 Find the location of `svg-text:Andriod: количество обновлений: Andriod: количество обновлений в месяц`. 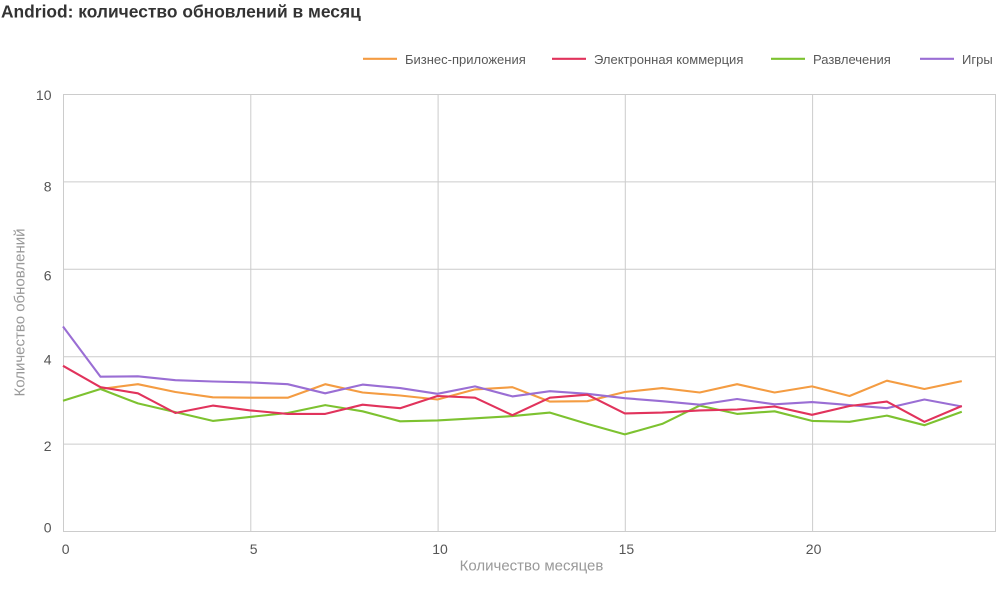

svg-text:Andriod: количество обновлений: Andriod: количество обновлений в месяц is located at coordinates (181, 12).